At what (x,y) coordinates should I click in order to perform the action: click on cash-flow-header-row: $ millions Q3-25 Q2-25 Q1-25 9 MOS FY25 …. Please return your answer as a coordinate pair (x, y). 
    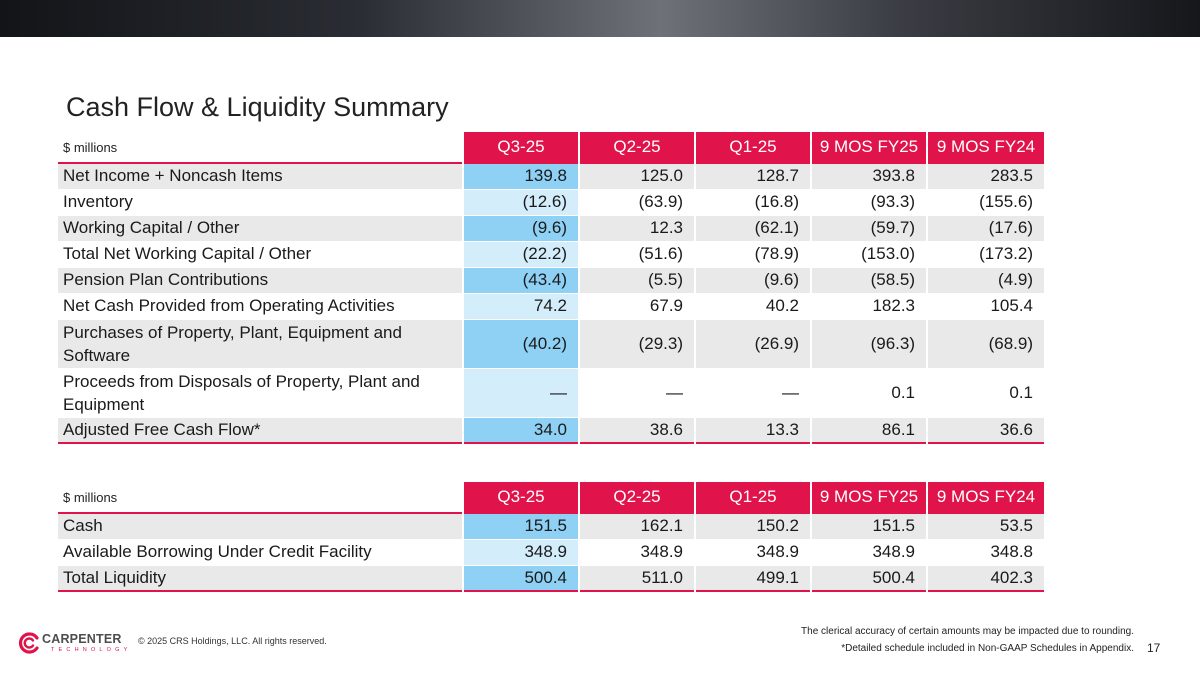
    Looking at the image, I should click on (551, 147).